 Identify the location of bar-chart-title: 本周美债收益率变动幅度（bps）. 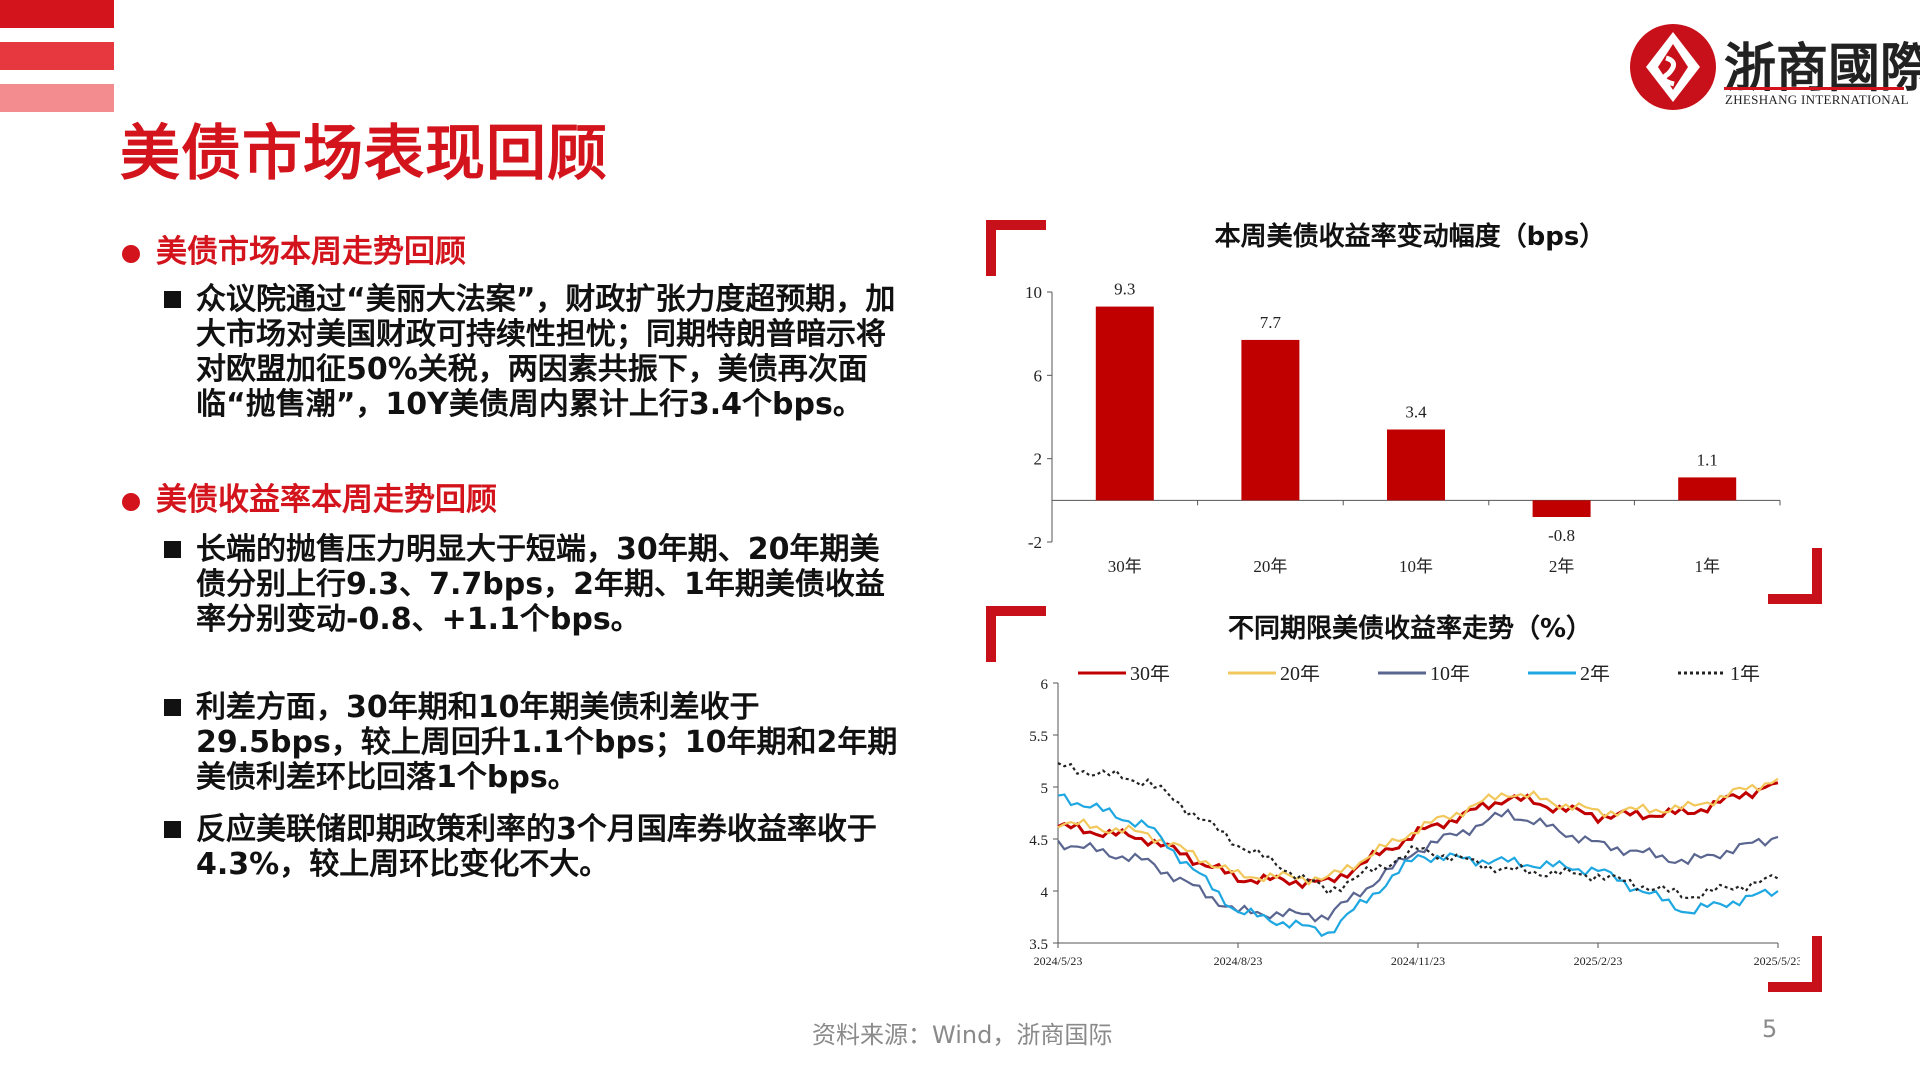
(1410, 237).